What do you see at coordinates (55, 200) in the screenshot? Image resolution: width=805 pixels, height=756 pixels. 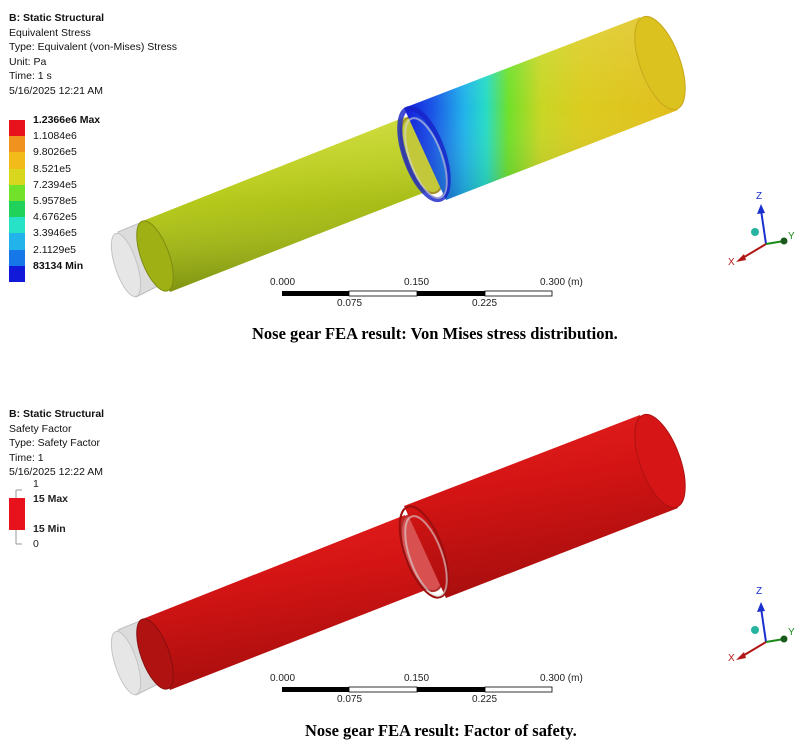 I see `legend-label: 5.9578e5` at bounding box center [55, 200].